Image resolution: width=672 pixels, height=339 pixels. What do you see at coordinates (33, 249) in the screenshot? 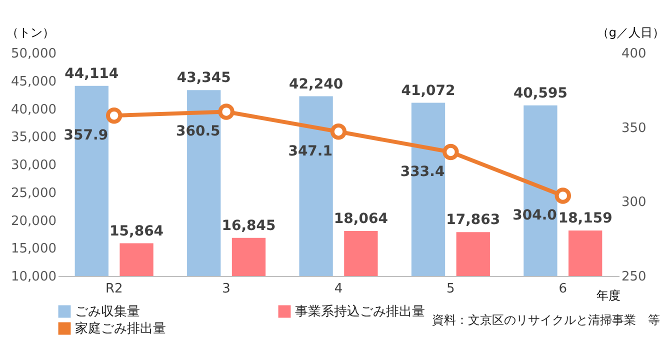
I see `y-tick-label: 15,000` at bounding box center [33, 249].